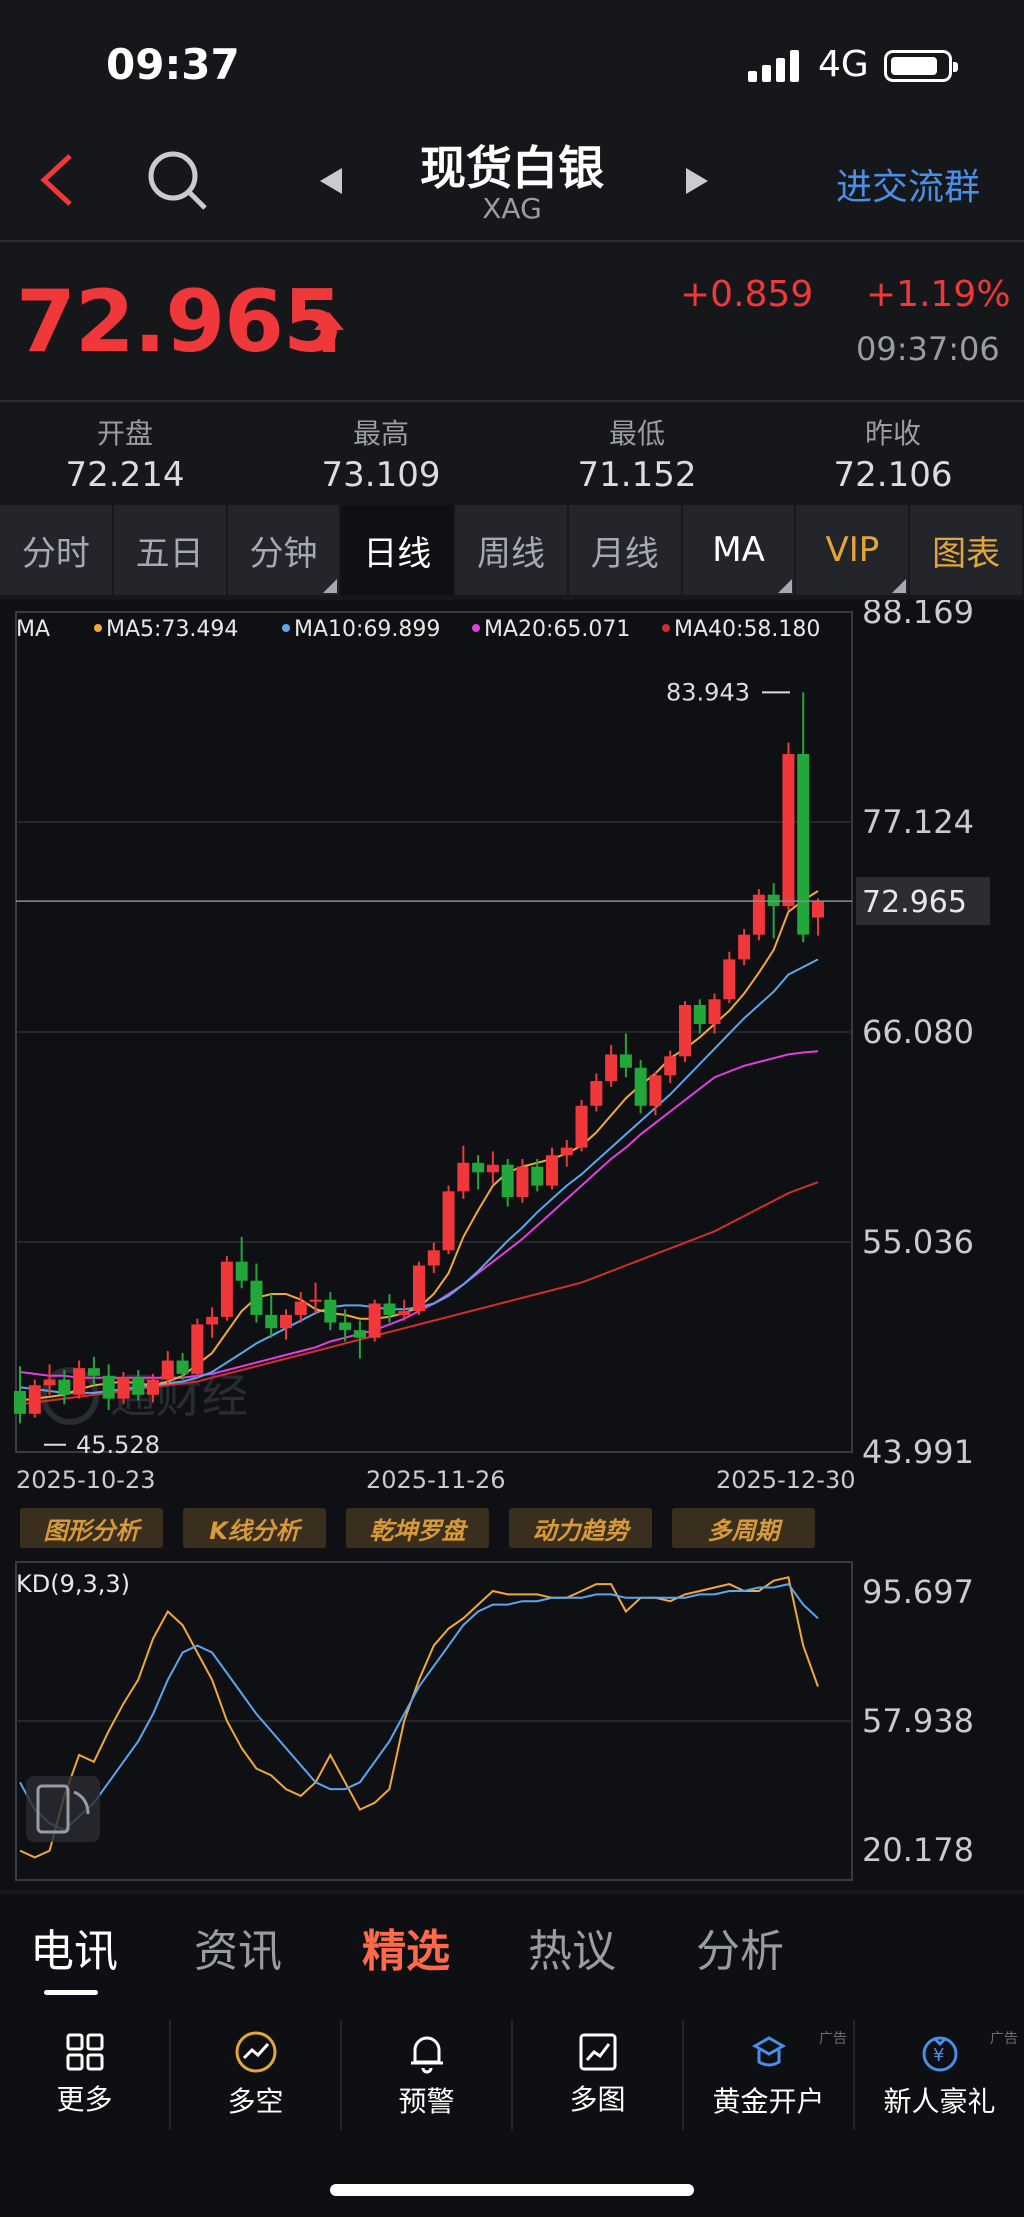 This screenshot has height=2217, width=1024. What do you see at coordinates (56, 180) in the screenshot?
I see `chevron-left-icon` at bounding box center [56, 180].